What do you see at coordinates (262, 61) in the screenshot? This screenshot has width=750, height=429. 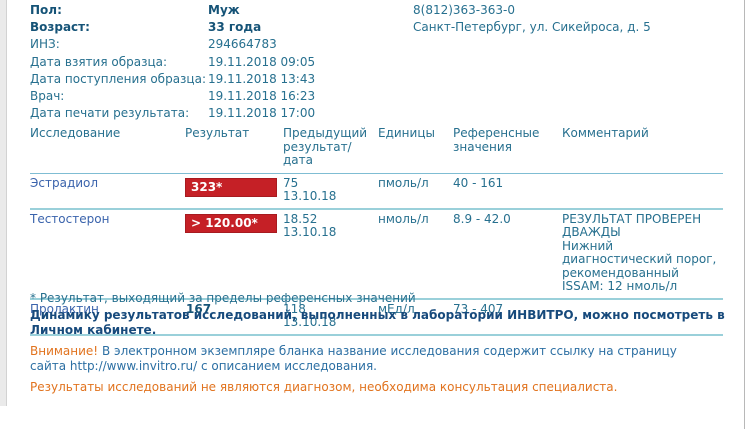 I see `sample-taken-value: 19.11.2018 09:05` at bounding box center [262, 61].